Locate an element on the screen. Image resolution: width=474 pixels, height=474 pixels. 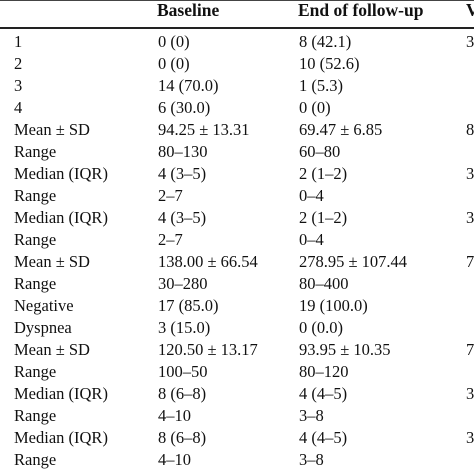
end-of-follow-up-value: 19 (100.0) is located at coordinates (333, 306).